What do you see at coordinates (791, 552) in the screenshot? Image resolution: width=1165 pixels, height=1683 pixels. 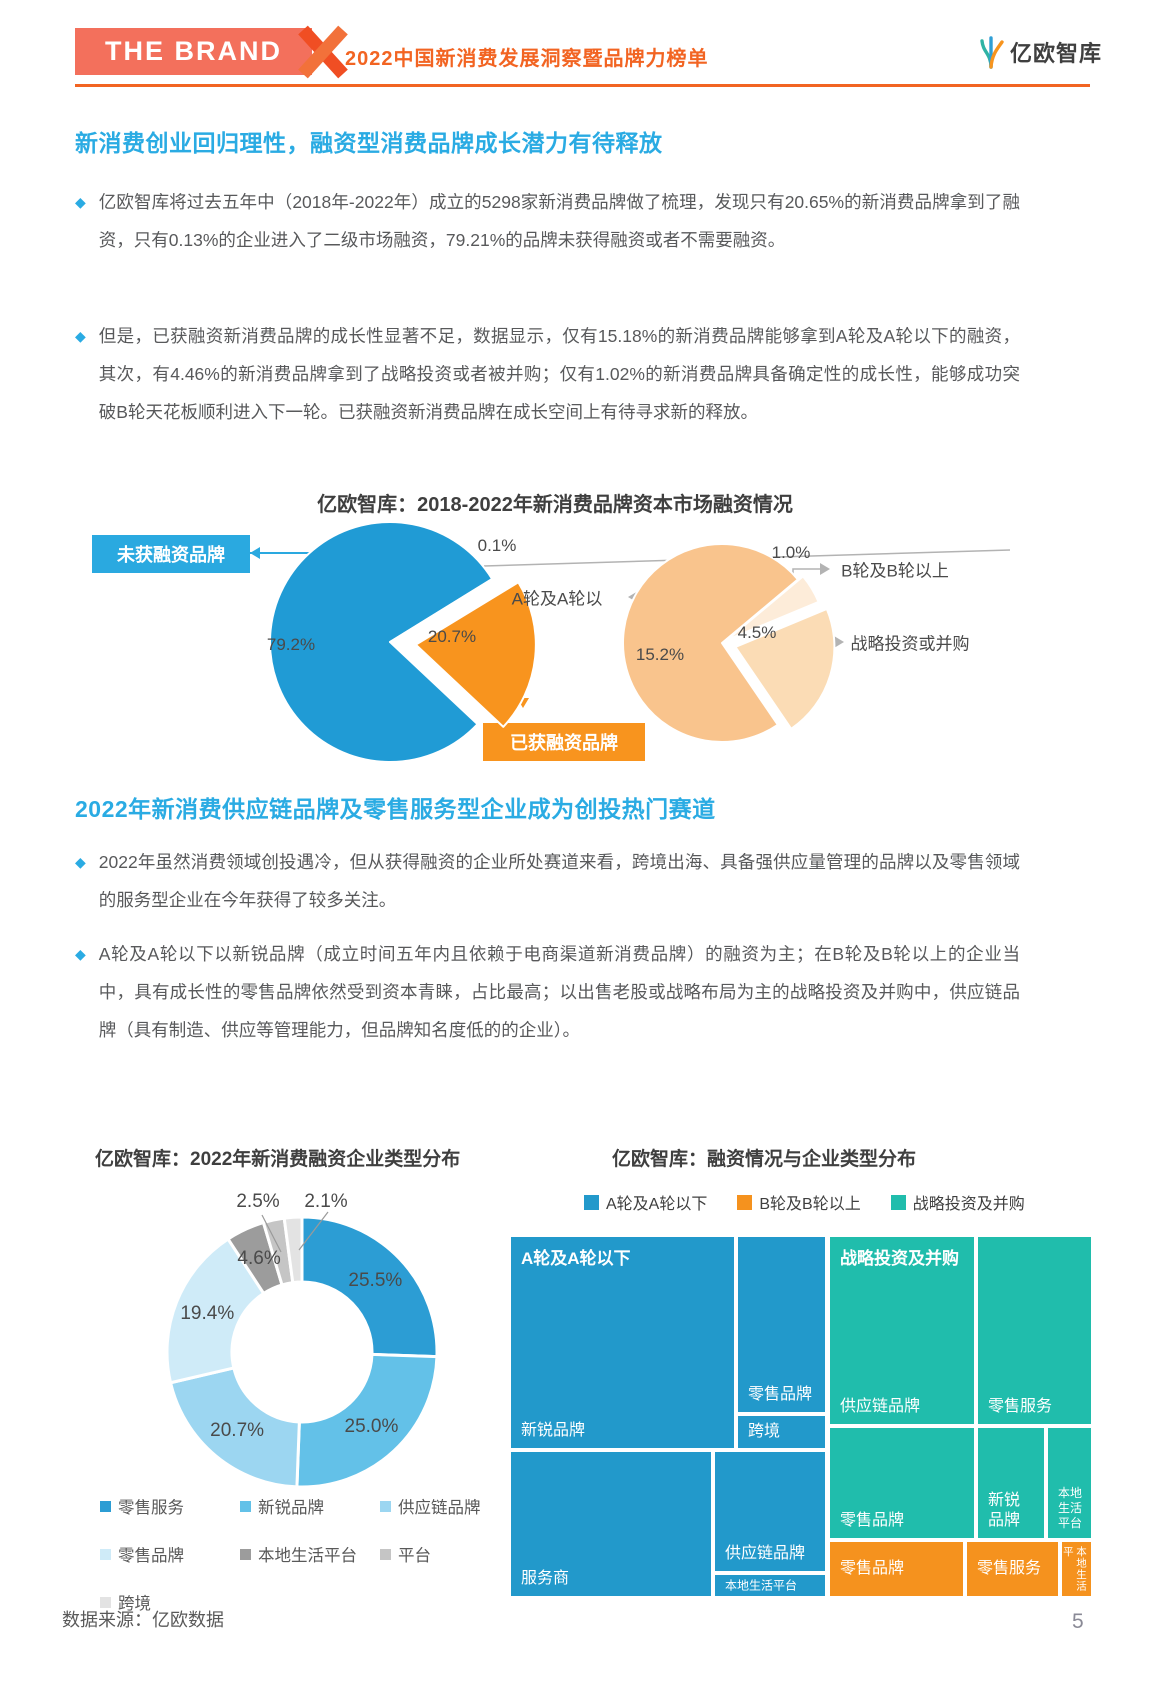 I see `pct-b-round: 1.0%` at bounding box center [791, 552].